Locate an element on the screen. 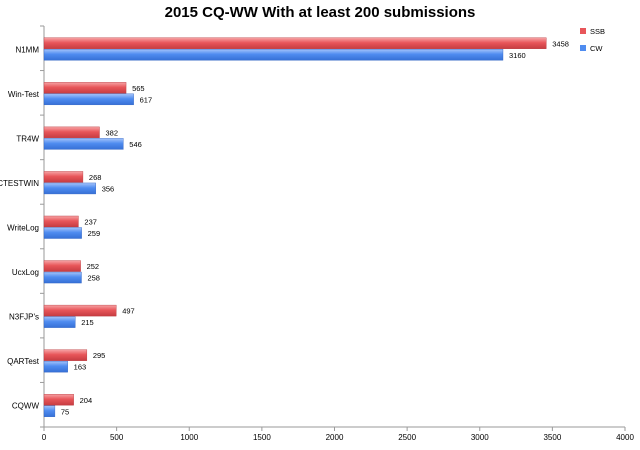 The height and width of the screenshot is (450, 640). data-label: 75 is located at coordinates (65, 411).